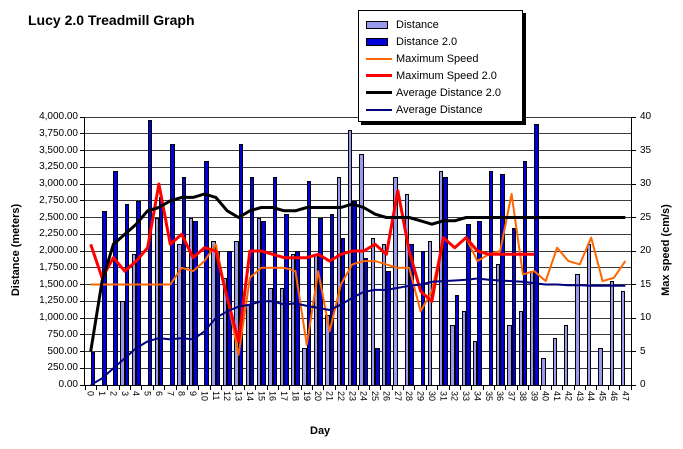 The image size is (683, 449). I want to click on x-axis-tick-label: 41, so click(557, 396).